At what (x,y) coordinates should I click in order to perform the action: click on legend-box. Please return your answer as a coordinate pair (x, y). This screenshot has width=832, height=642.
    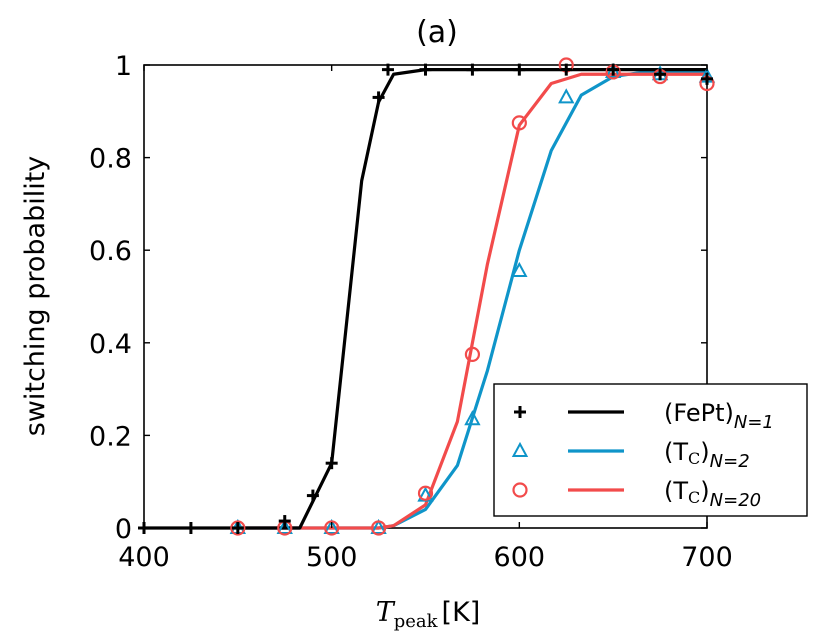
    Looking at the image, I should click on (650, 450).